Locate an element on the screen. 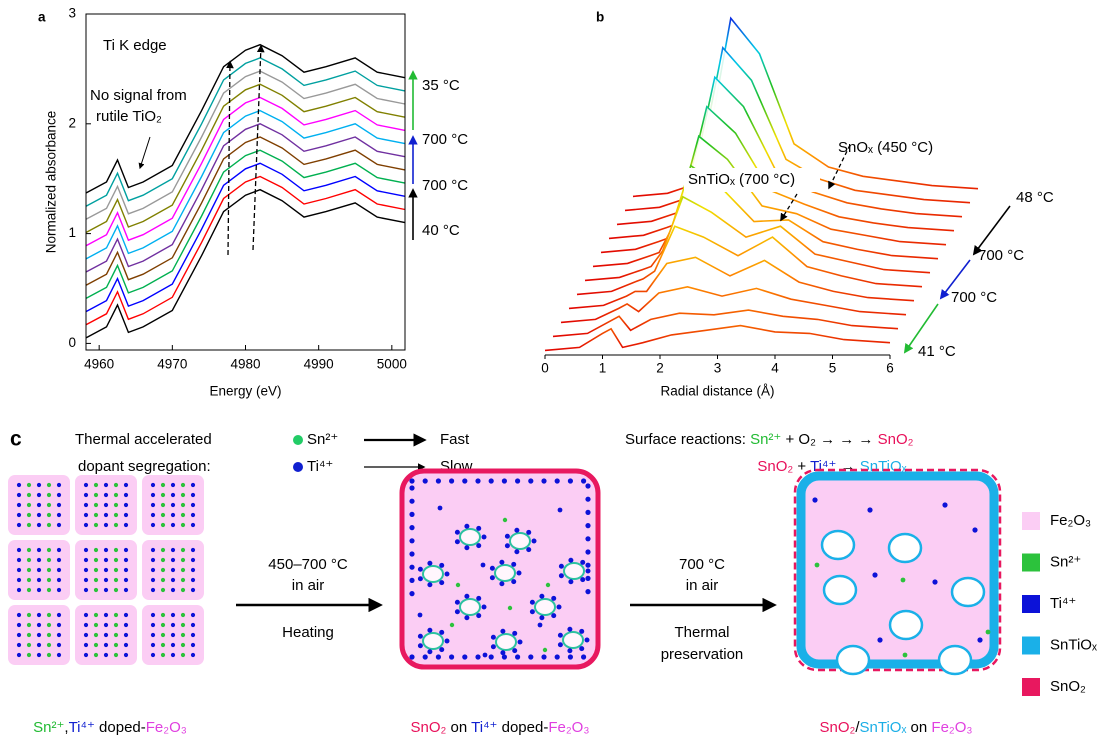 This screenshot has width=1120, height=745. step-condition: in air is located at coordinates (308, 585).